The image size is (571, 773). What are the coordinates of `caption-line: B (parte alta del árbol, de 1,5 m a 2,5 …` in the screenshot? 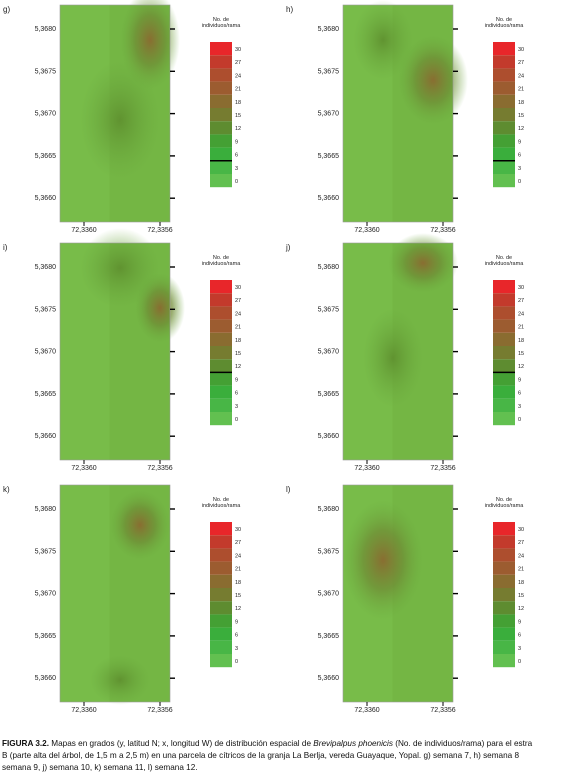 It's located at (260, 755).